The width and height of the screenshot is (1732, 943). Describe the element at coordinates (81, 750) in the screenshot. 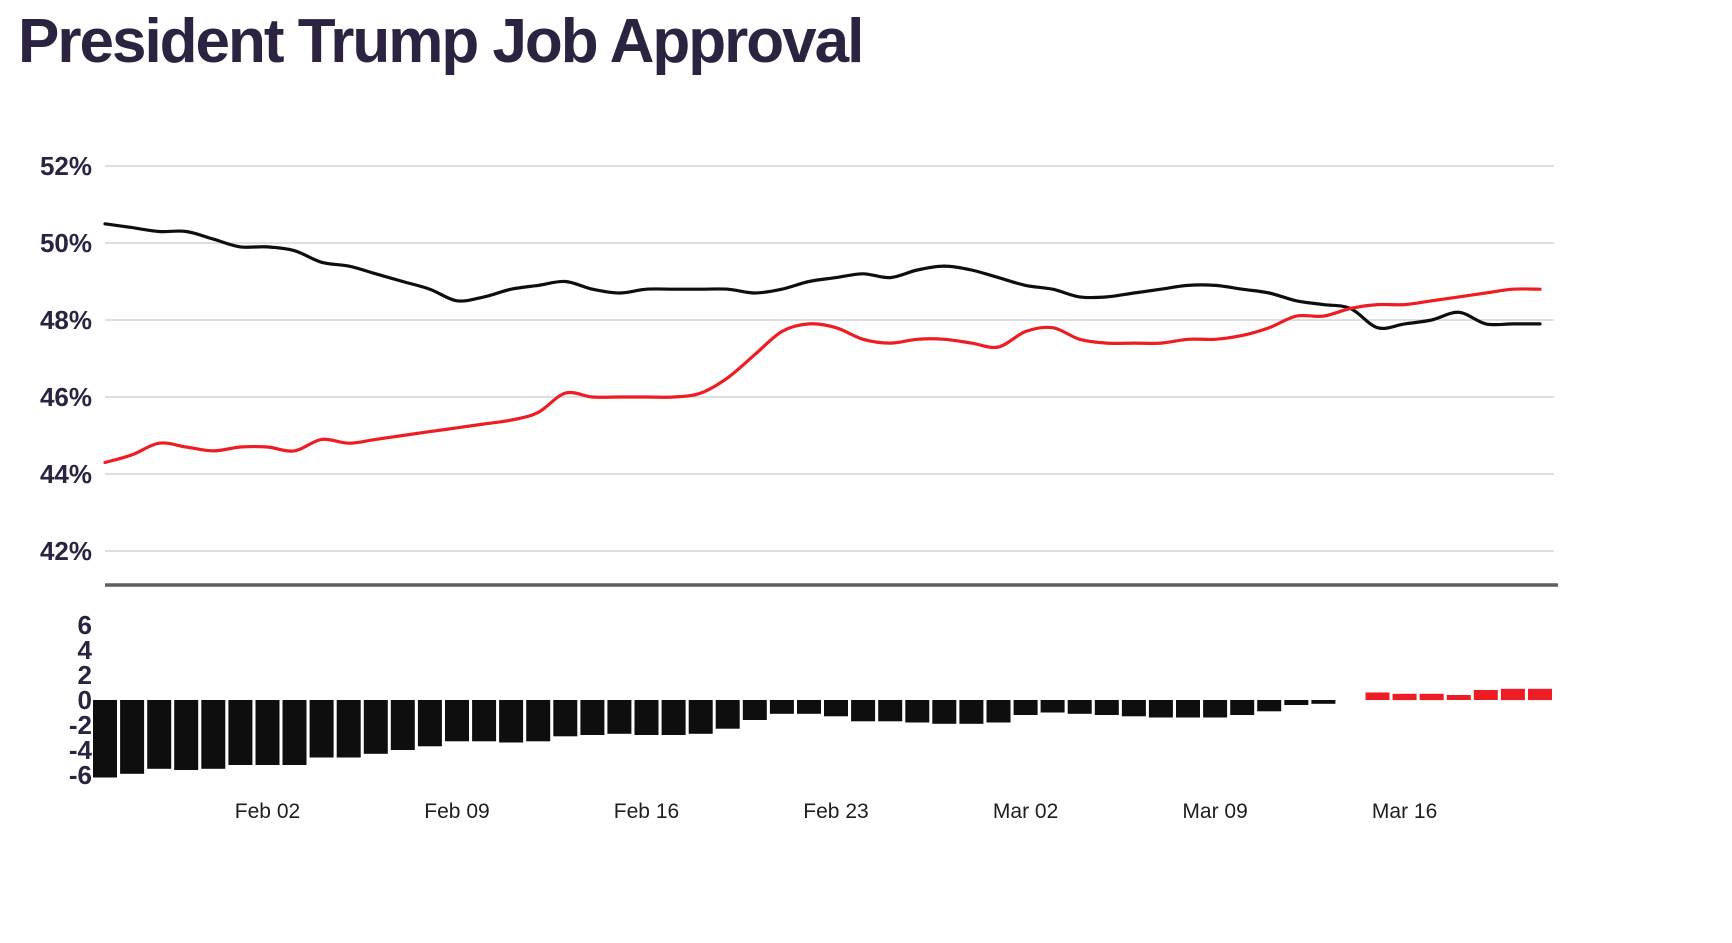

I see `spread-y-tick-label: -4` at that location.